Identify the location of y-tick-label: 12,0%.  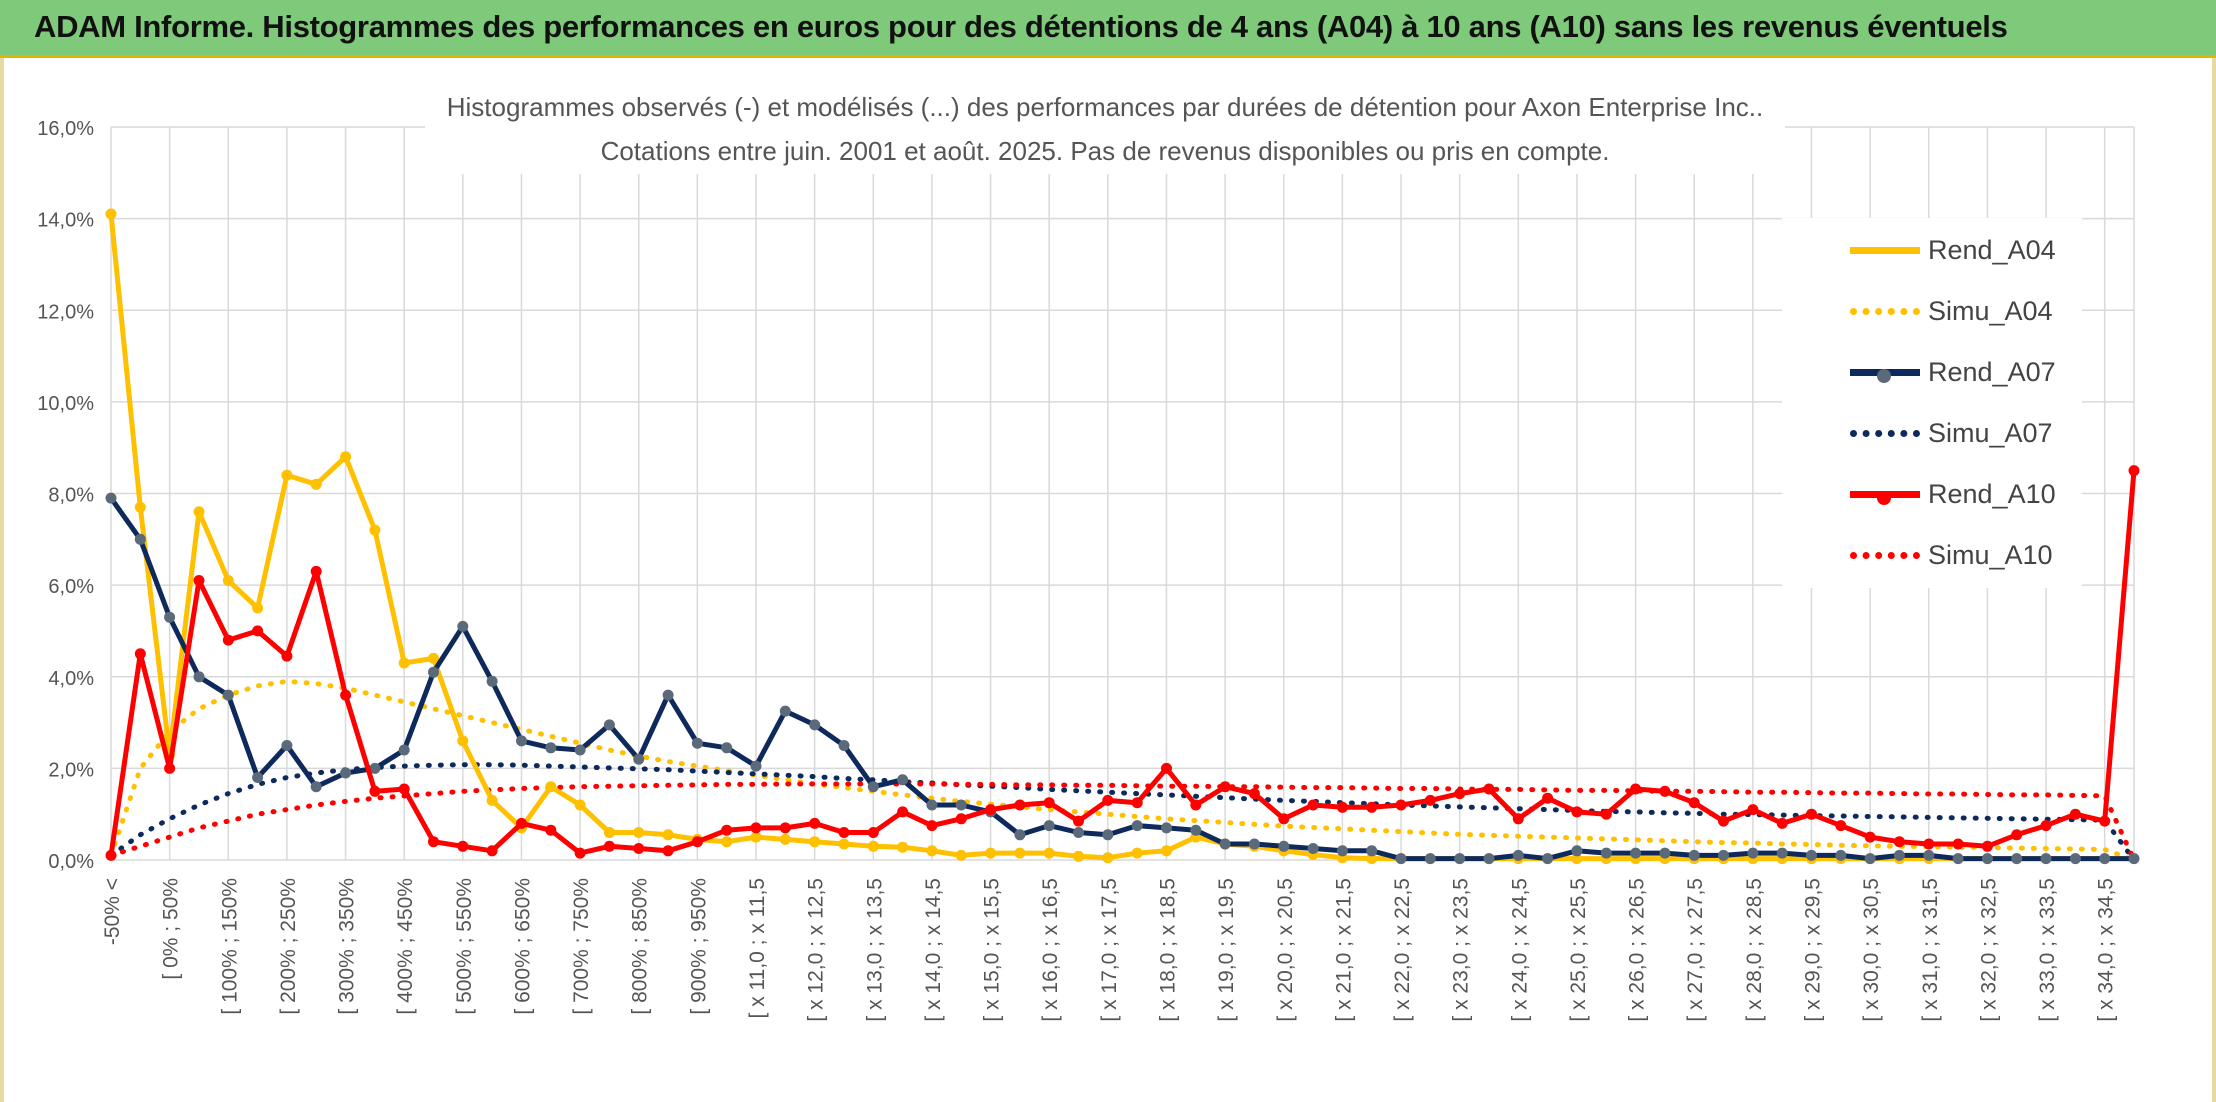
(65, 312).